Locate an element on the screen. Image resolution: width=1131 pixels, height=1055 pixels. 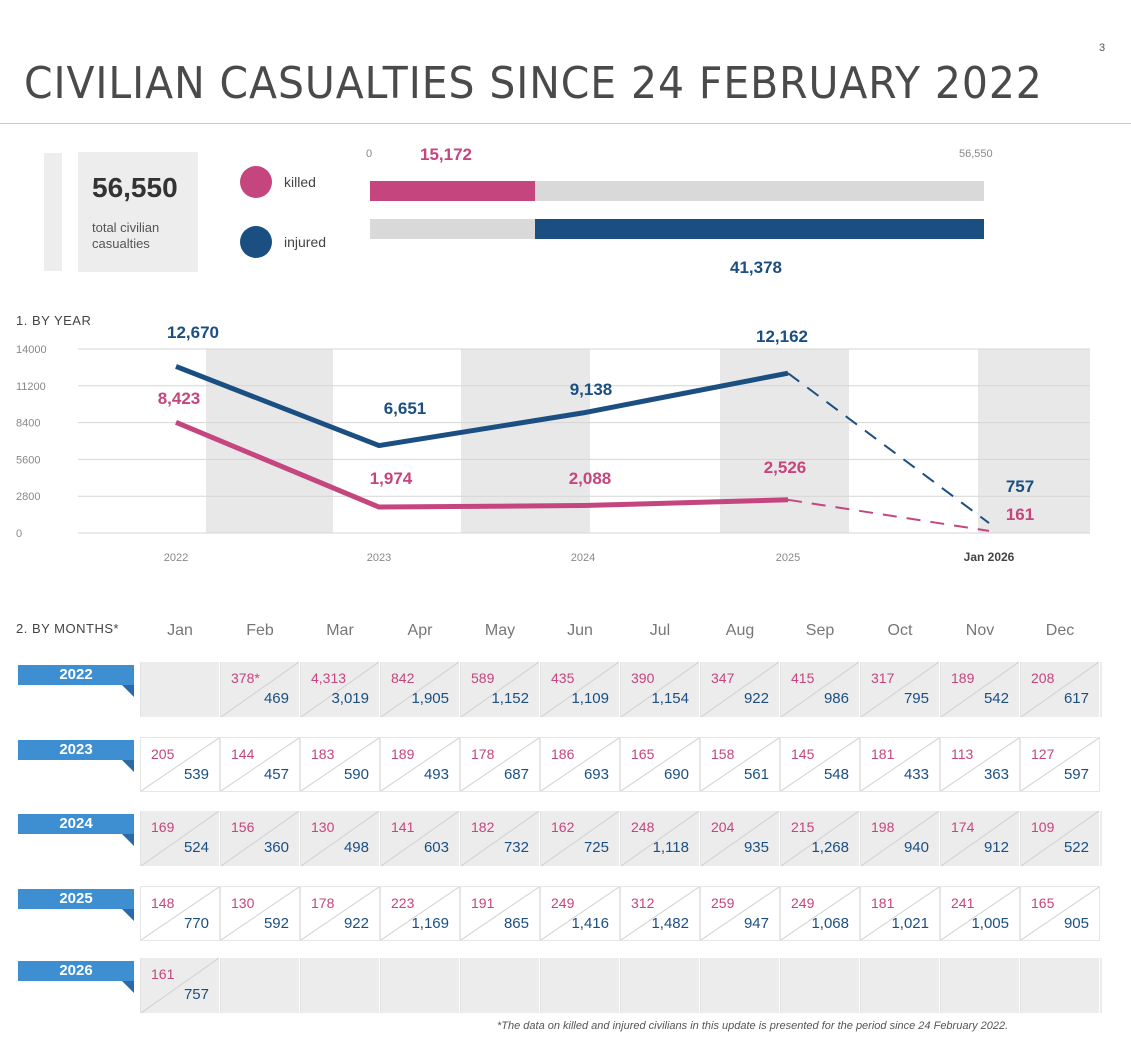
ribbon-fold is located at coordinates (128, 987).